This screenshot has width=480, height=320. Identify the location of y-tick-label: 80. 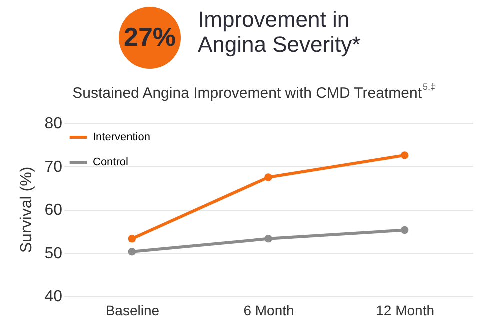
(53, 124).